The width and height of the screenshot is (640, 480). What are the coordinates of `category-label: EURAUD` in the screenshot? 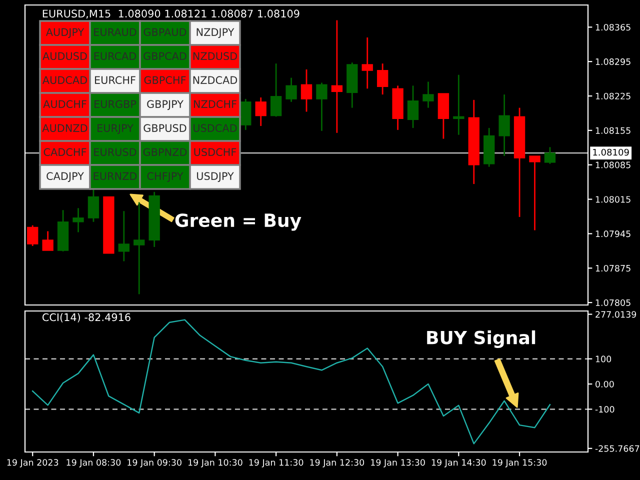 It's located at (115, 32).